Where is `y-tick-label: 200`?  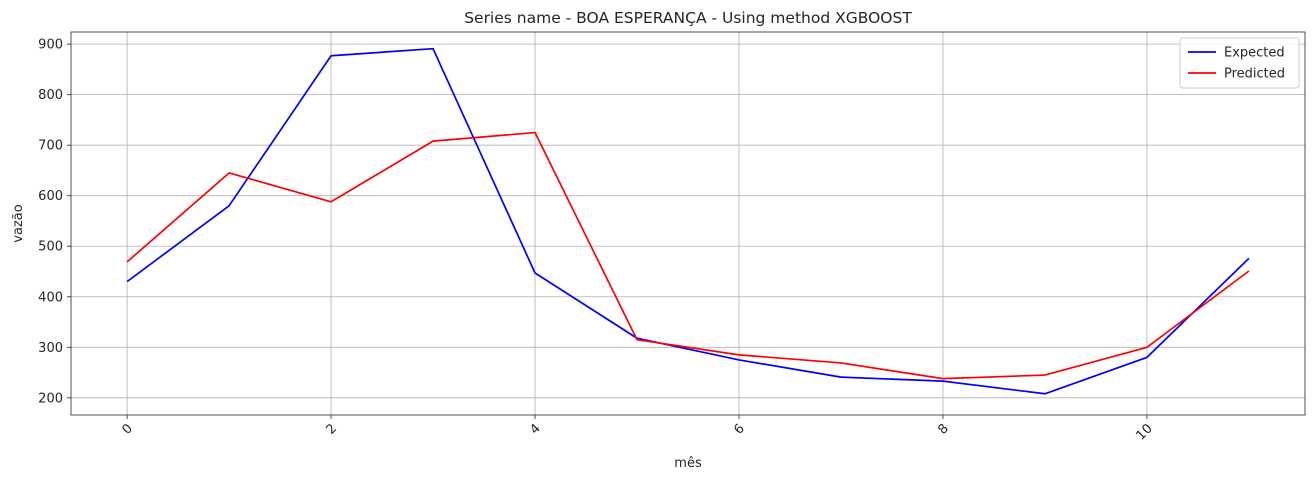
y-tick-label: 200 is located at coordinates (50, 398).